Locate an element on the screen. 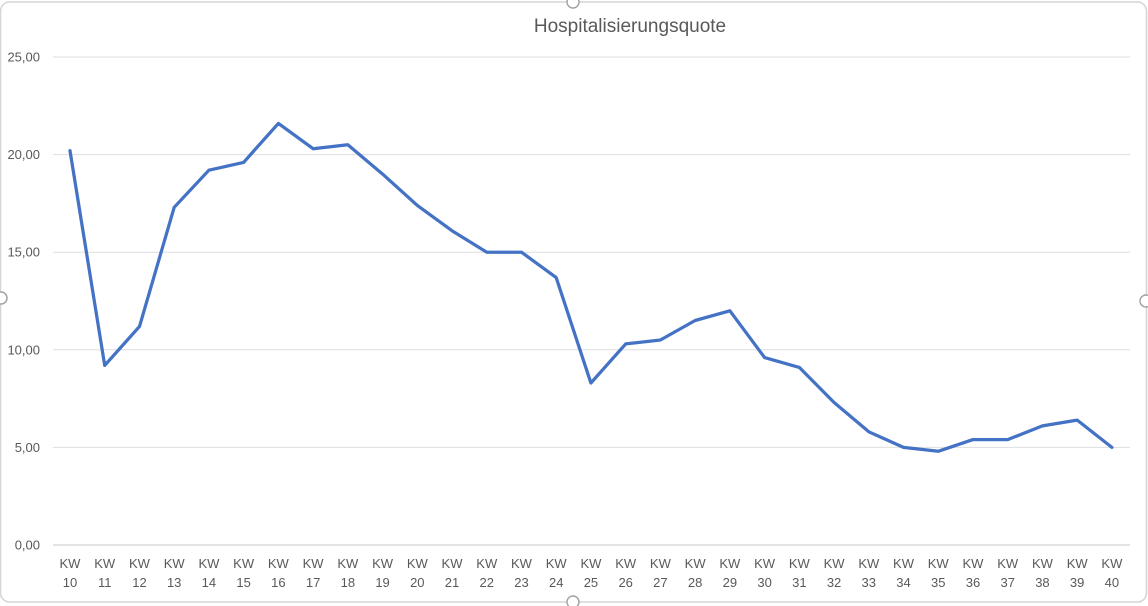 This screenshot has height=606, width=1148. x-tick-label: KW 39 is located at coordinates (1078, 573).